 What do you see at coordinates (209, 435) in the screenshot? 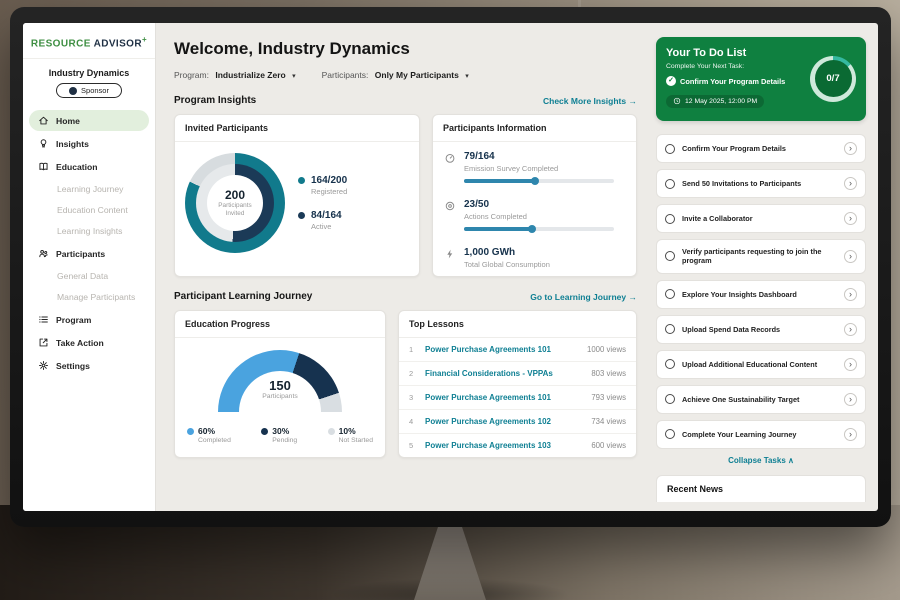
I see `legend-completed: 60% Completed` at bounding box center [209, 435].